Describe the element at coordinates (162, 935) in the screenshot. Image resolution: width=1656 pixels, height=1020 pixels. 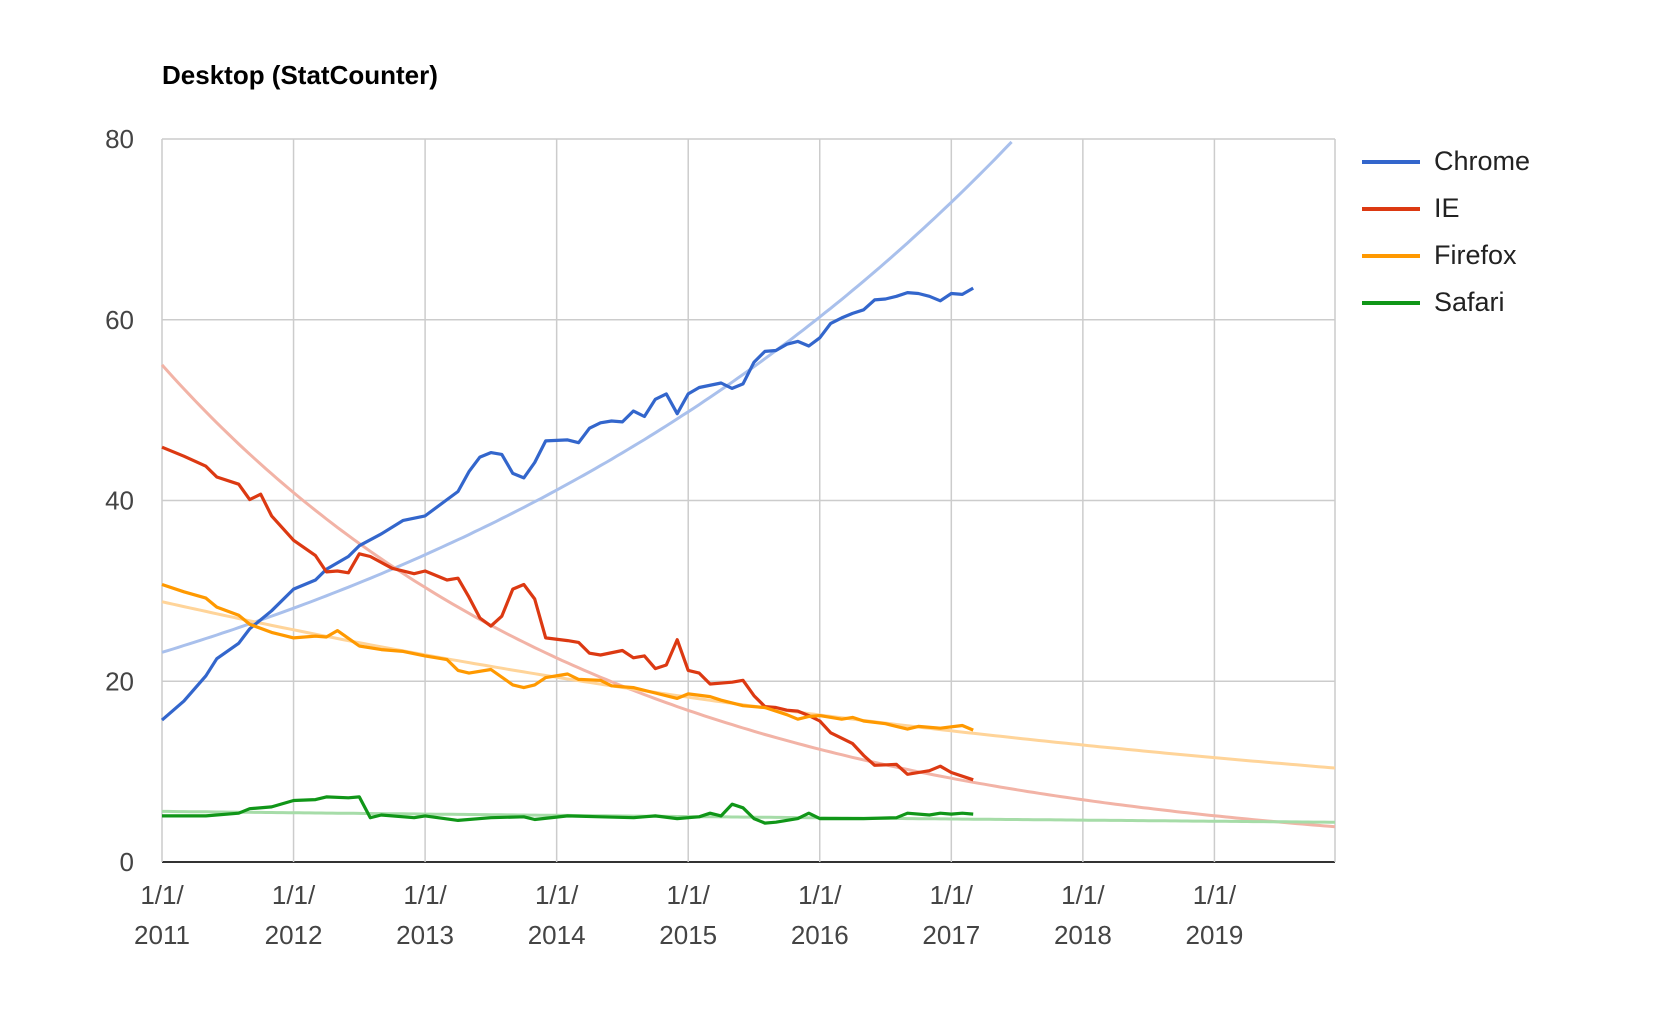
I see `x-tick-label: 2011` at that location.